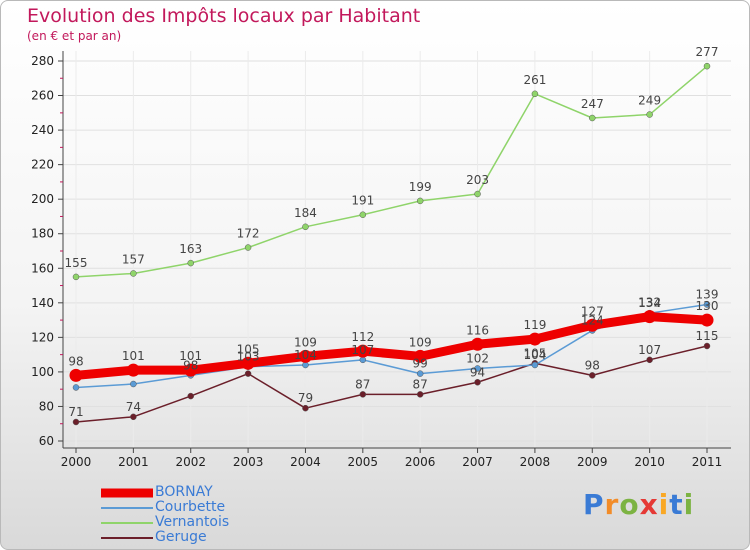  I want to click on data-label-bornay: 119, so click(534, 325).